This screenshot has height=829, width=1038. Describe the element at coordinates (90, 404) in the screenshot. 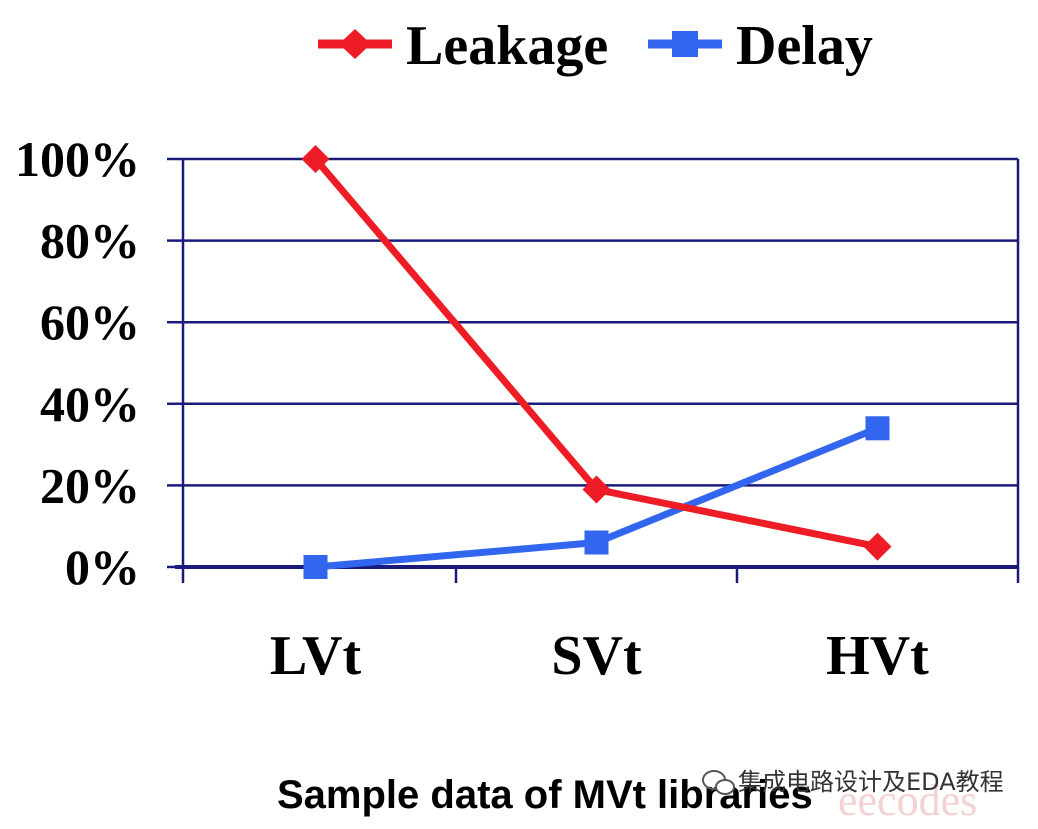

I see `y-tick-label: 40%` at that location.